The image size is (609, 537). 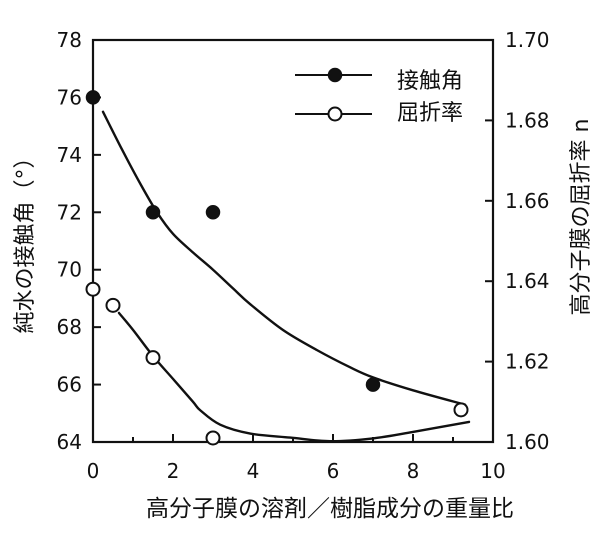 I want to click on x-tick-label: 0, so click(x=93, y=471).